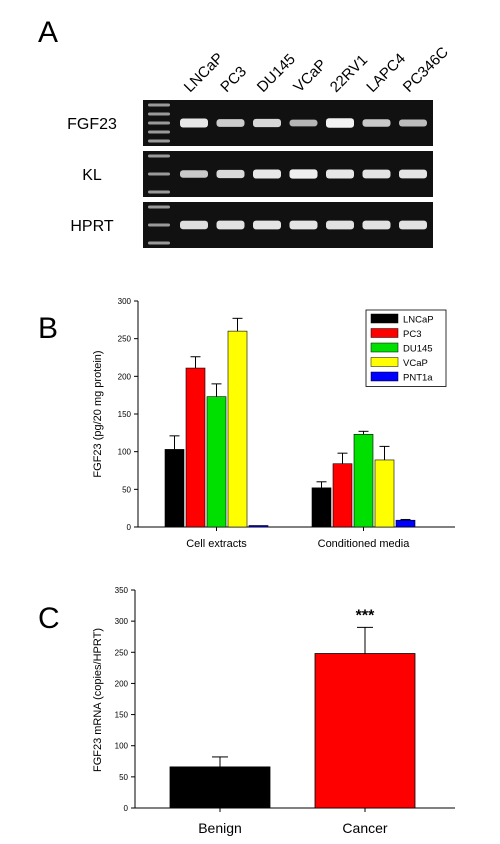 The height and width of the screenshot is (844, 500). I want to click on gel-row-kl: KL, so click(257, 174).